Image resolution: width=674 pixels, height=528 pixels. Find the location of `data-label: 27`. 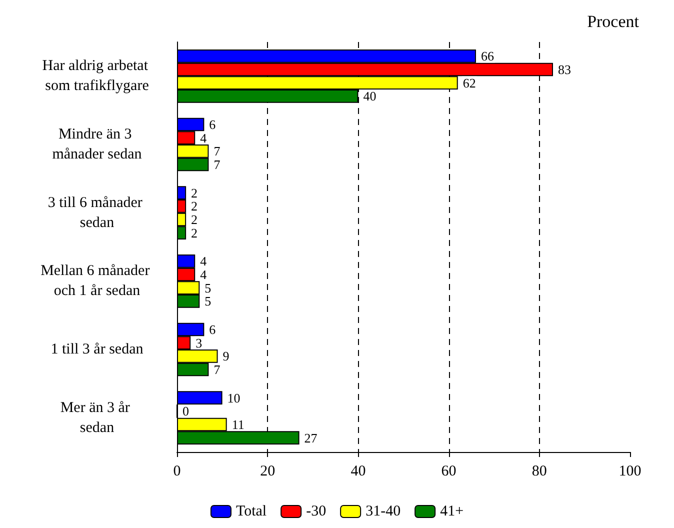

data-label: 27 is located at coordinates (311, 438).